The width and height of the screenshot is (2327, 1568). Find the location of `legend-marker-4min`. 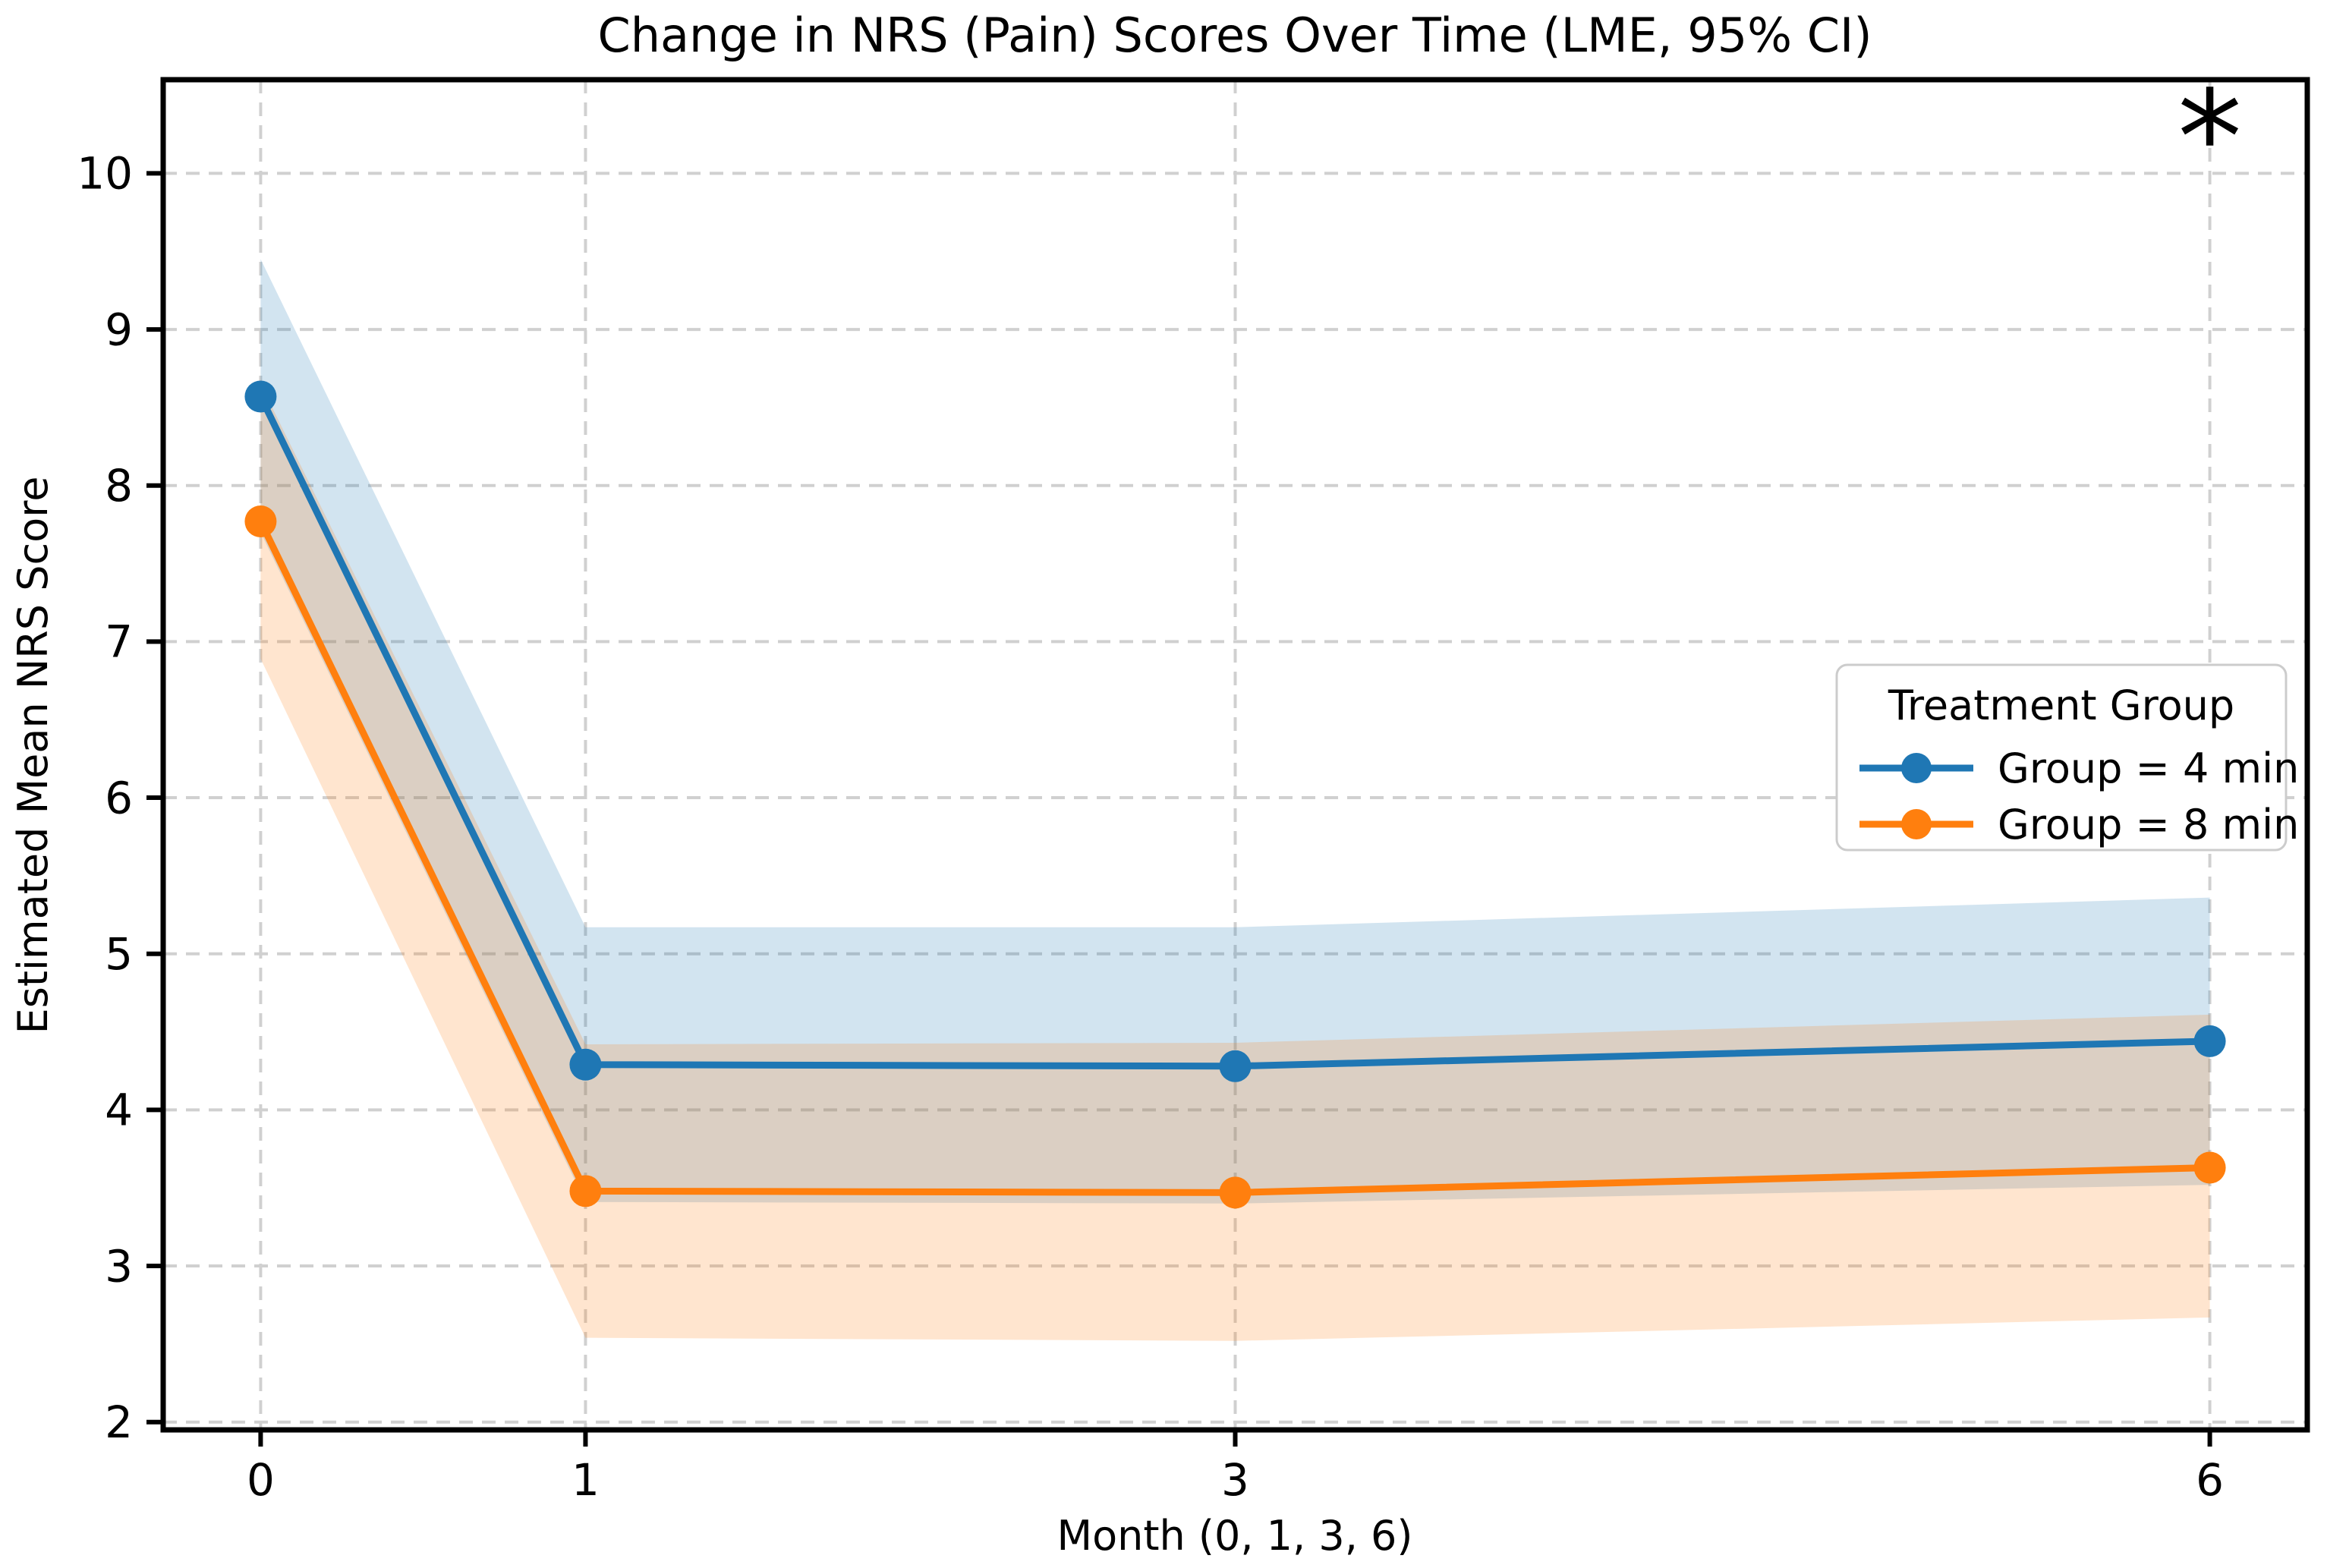

legend-marker-4min is located at coordinates (1916, 768).